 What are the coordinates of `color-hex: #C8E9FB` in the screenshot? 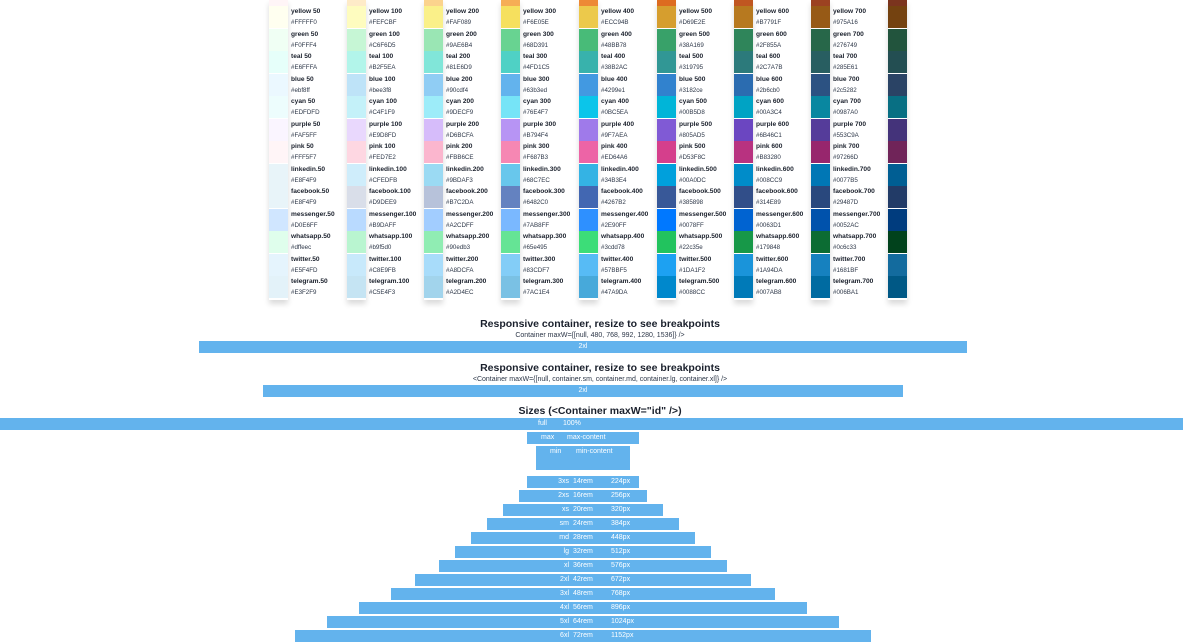 It's located at (382, 270).